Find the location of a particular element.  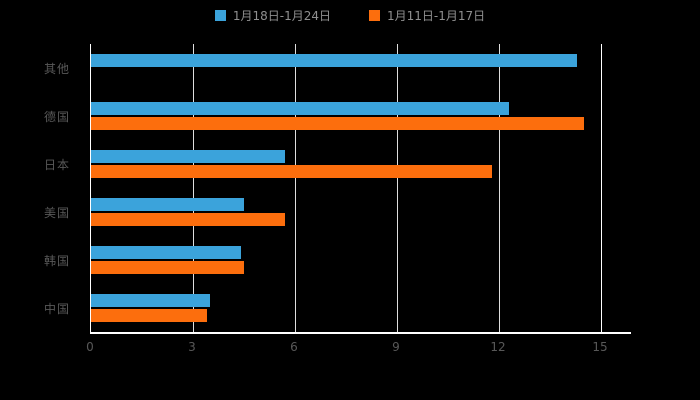

x-tick-label: 6 is located at coordinates (294, 347).